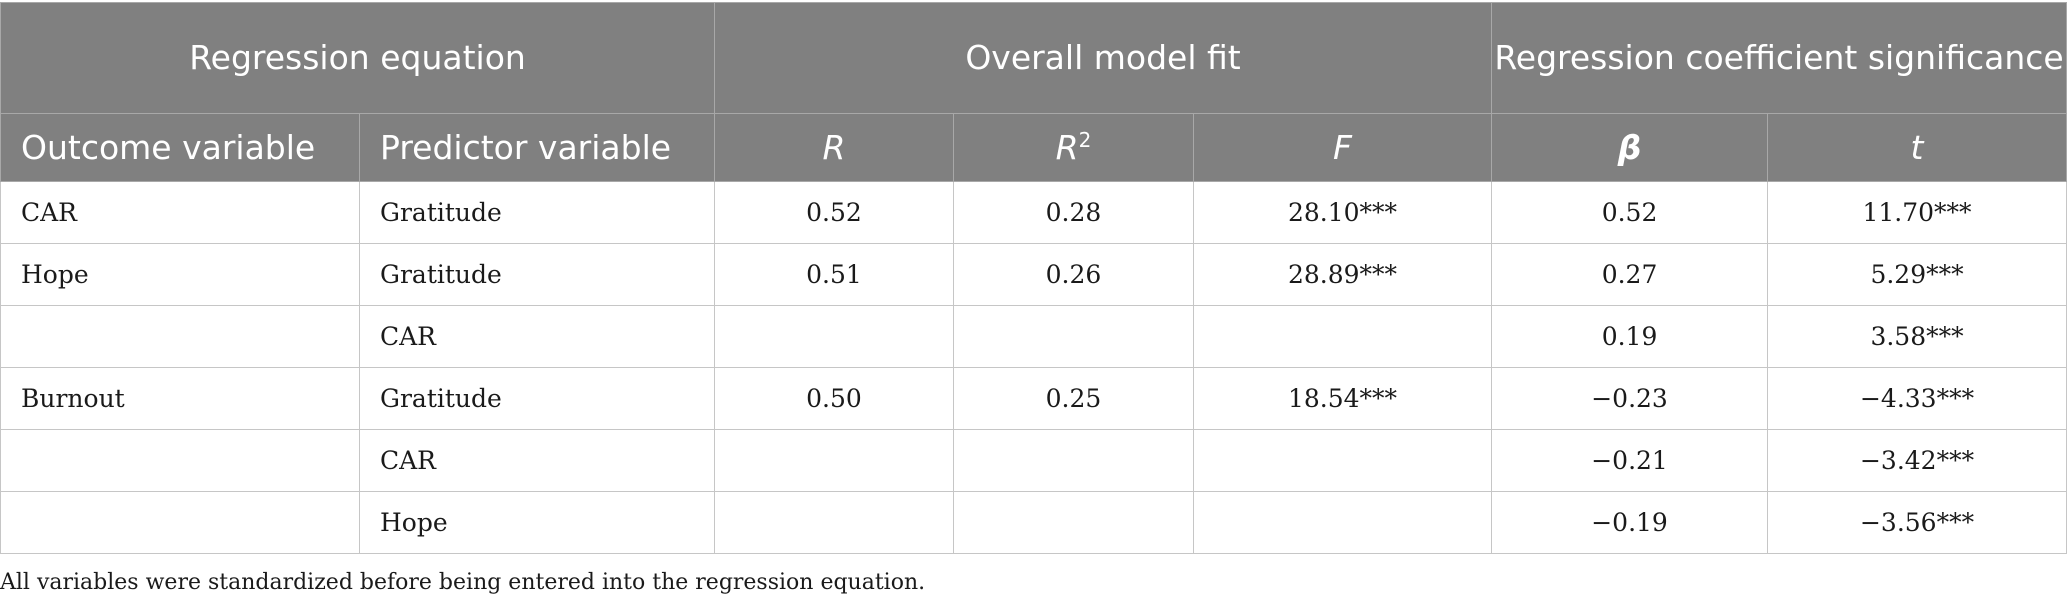 The width and height of the screenshot is (2068, 607). Describe the element at coordinates (180, 274) in the screenshot. I see `cell-outcome: Hope` at that location.